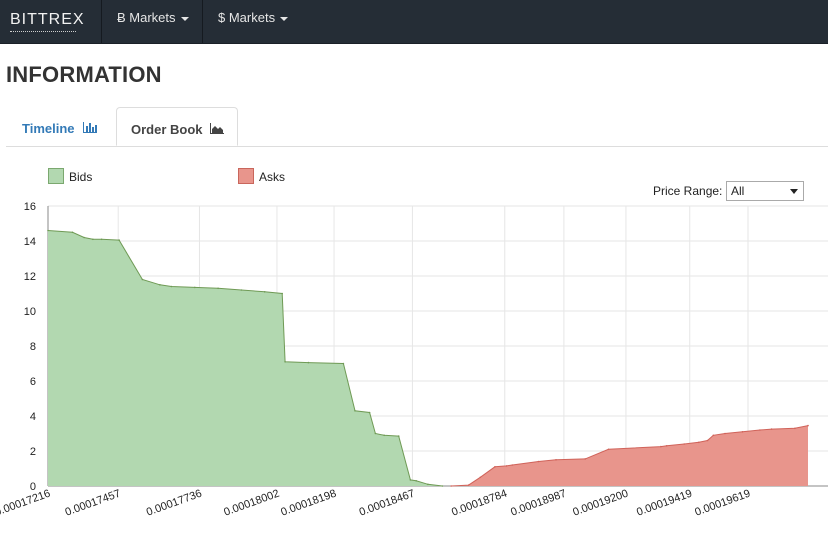 This screenshot has height=545, width=828. Describe the element at coordinates (688, 191) in the screenshot. I see `price-range-label: Price Range:` at that location.